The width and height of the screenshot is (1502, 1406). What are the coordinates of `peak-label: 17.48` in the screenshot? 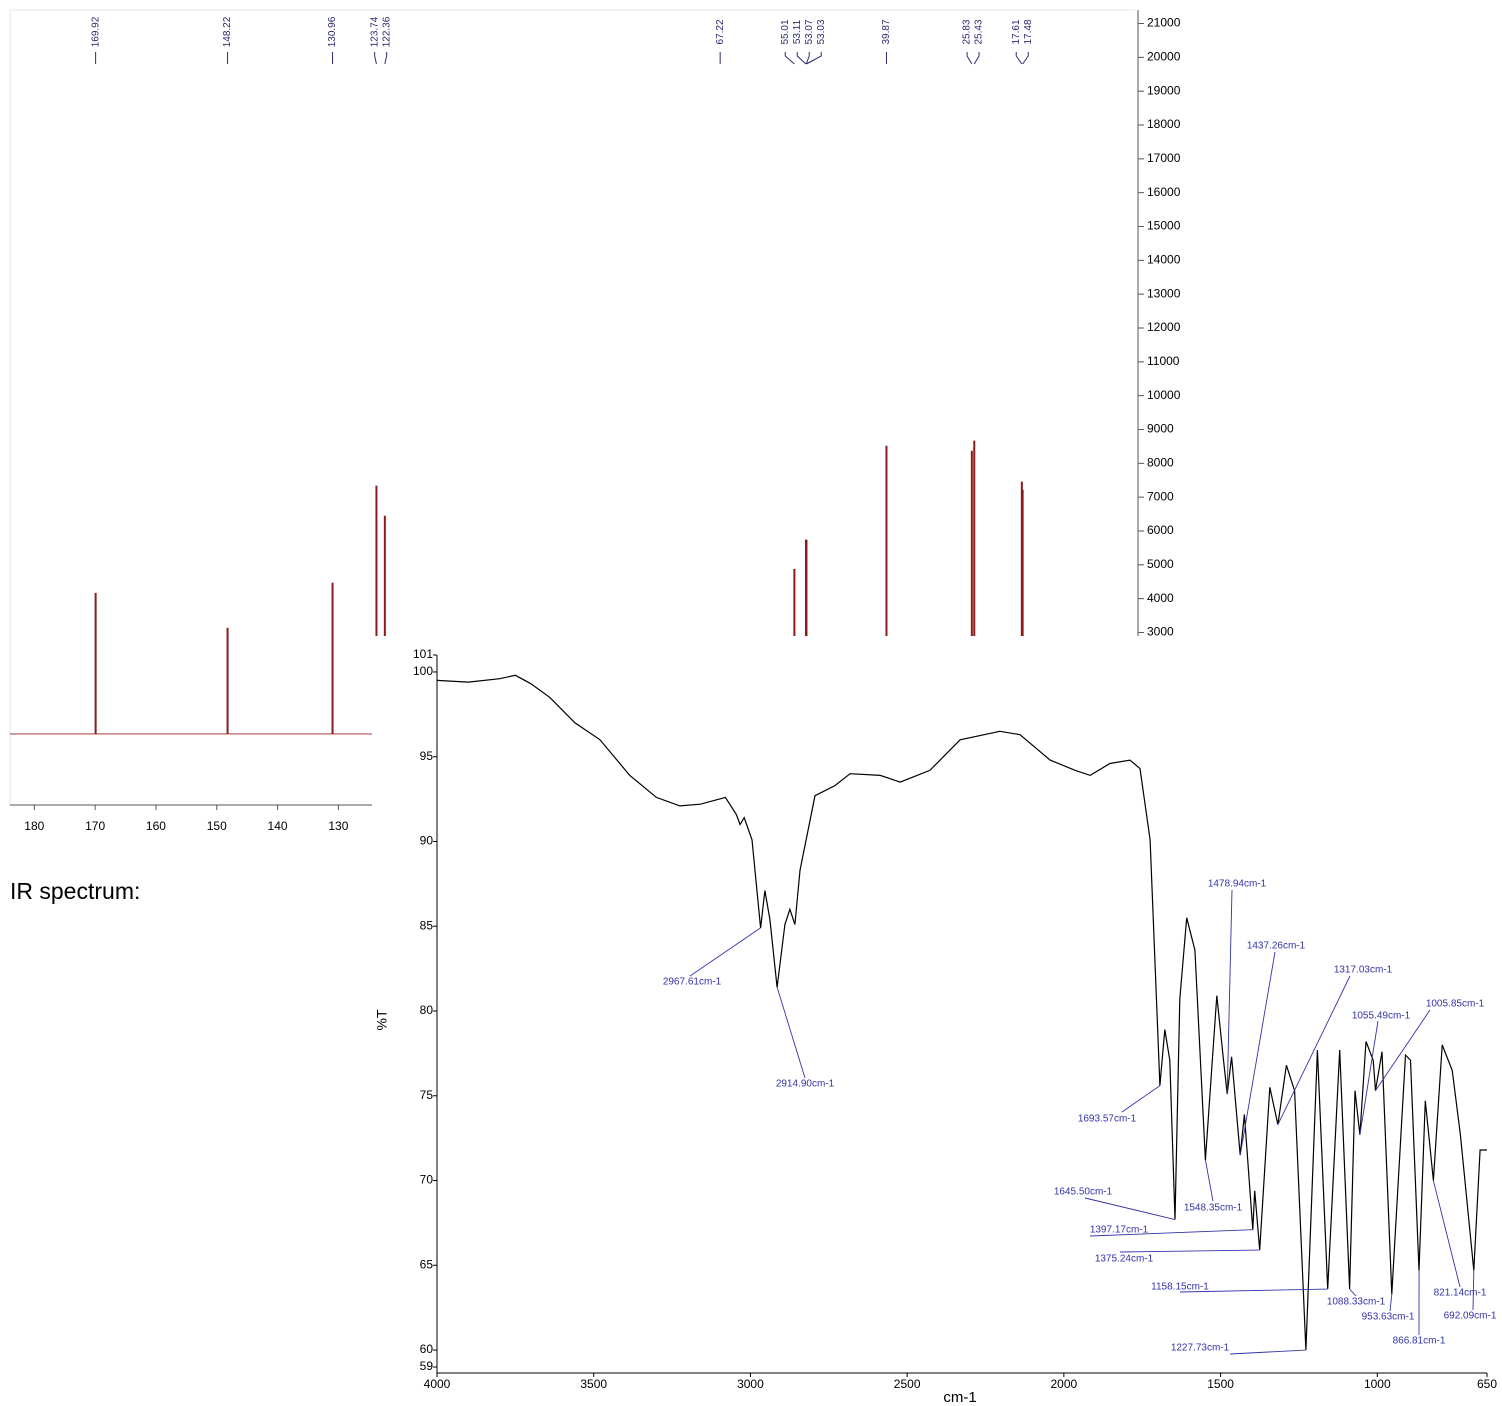 It's located at (1028, 31).